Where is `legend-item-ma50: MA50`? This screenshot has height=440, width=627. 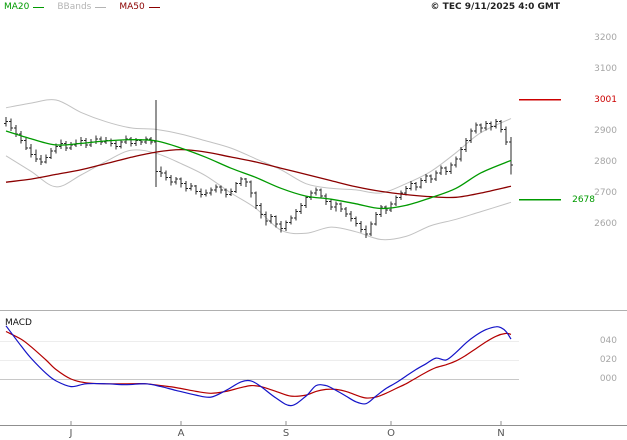 legend-item-ma50: MA50 is located at coordinates (139, 7).